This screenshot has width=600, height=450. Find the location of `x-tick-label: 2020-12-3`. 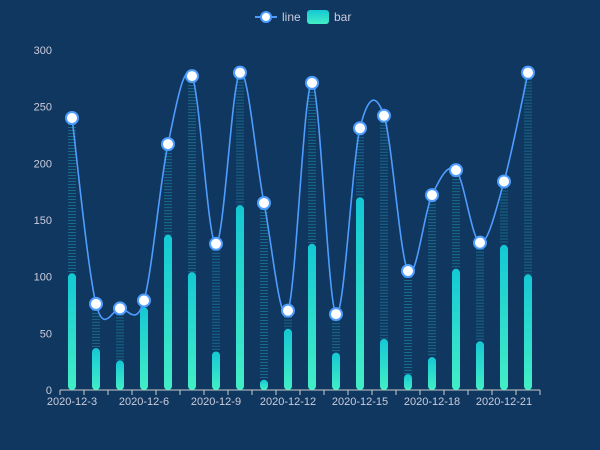

x-tick-label: 2020-12-3 is located at coordinates (72, 402).